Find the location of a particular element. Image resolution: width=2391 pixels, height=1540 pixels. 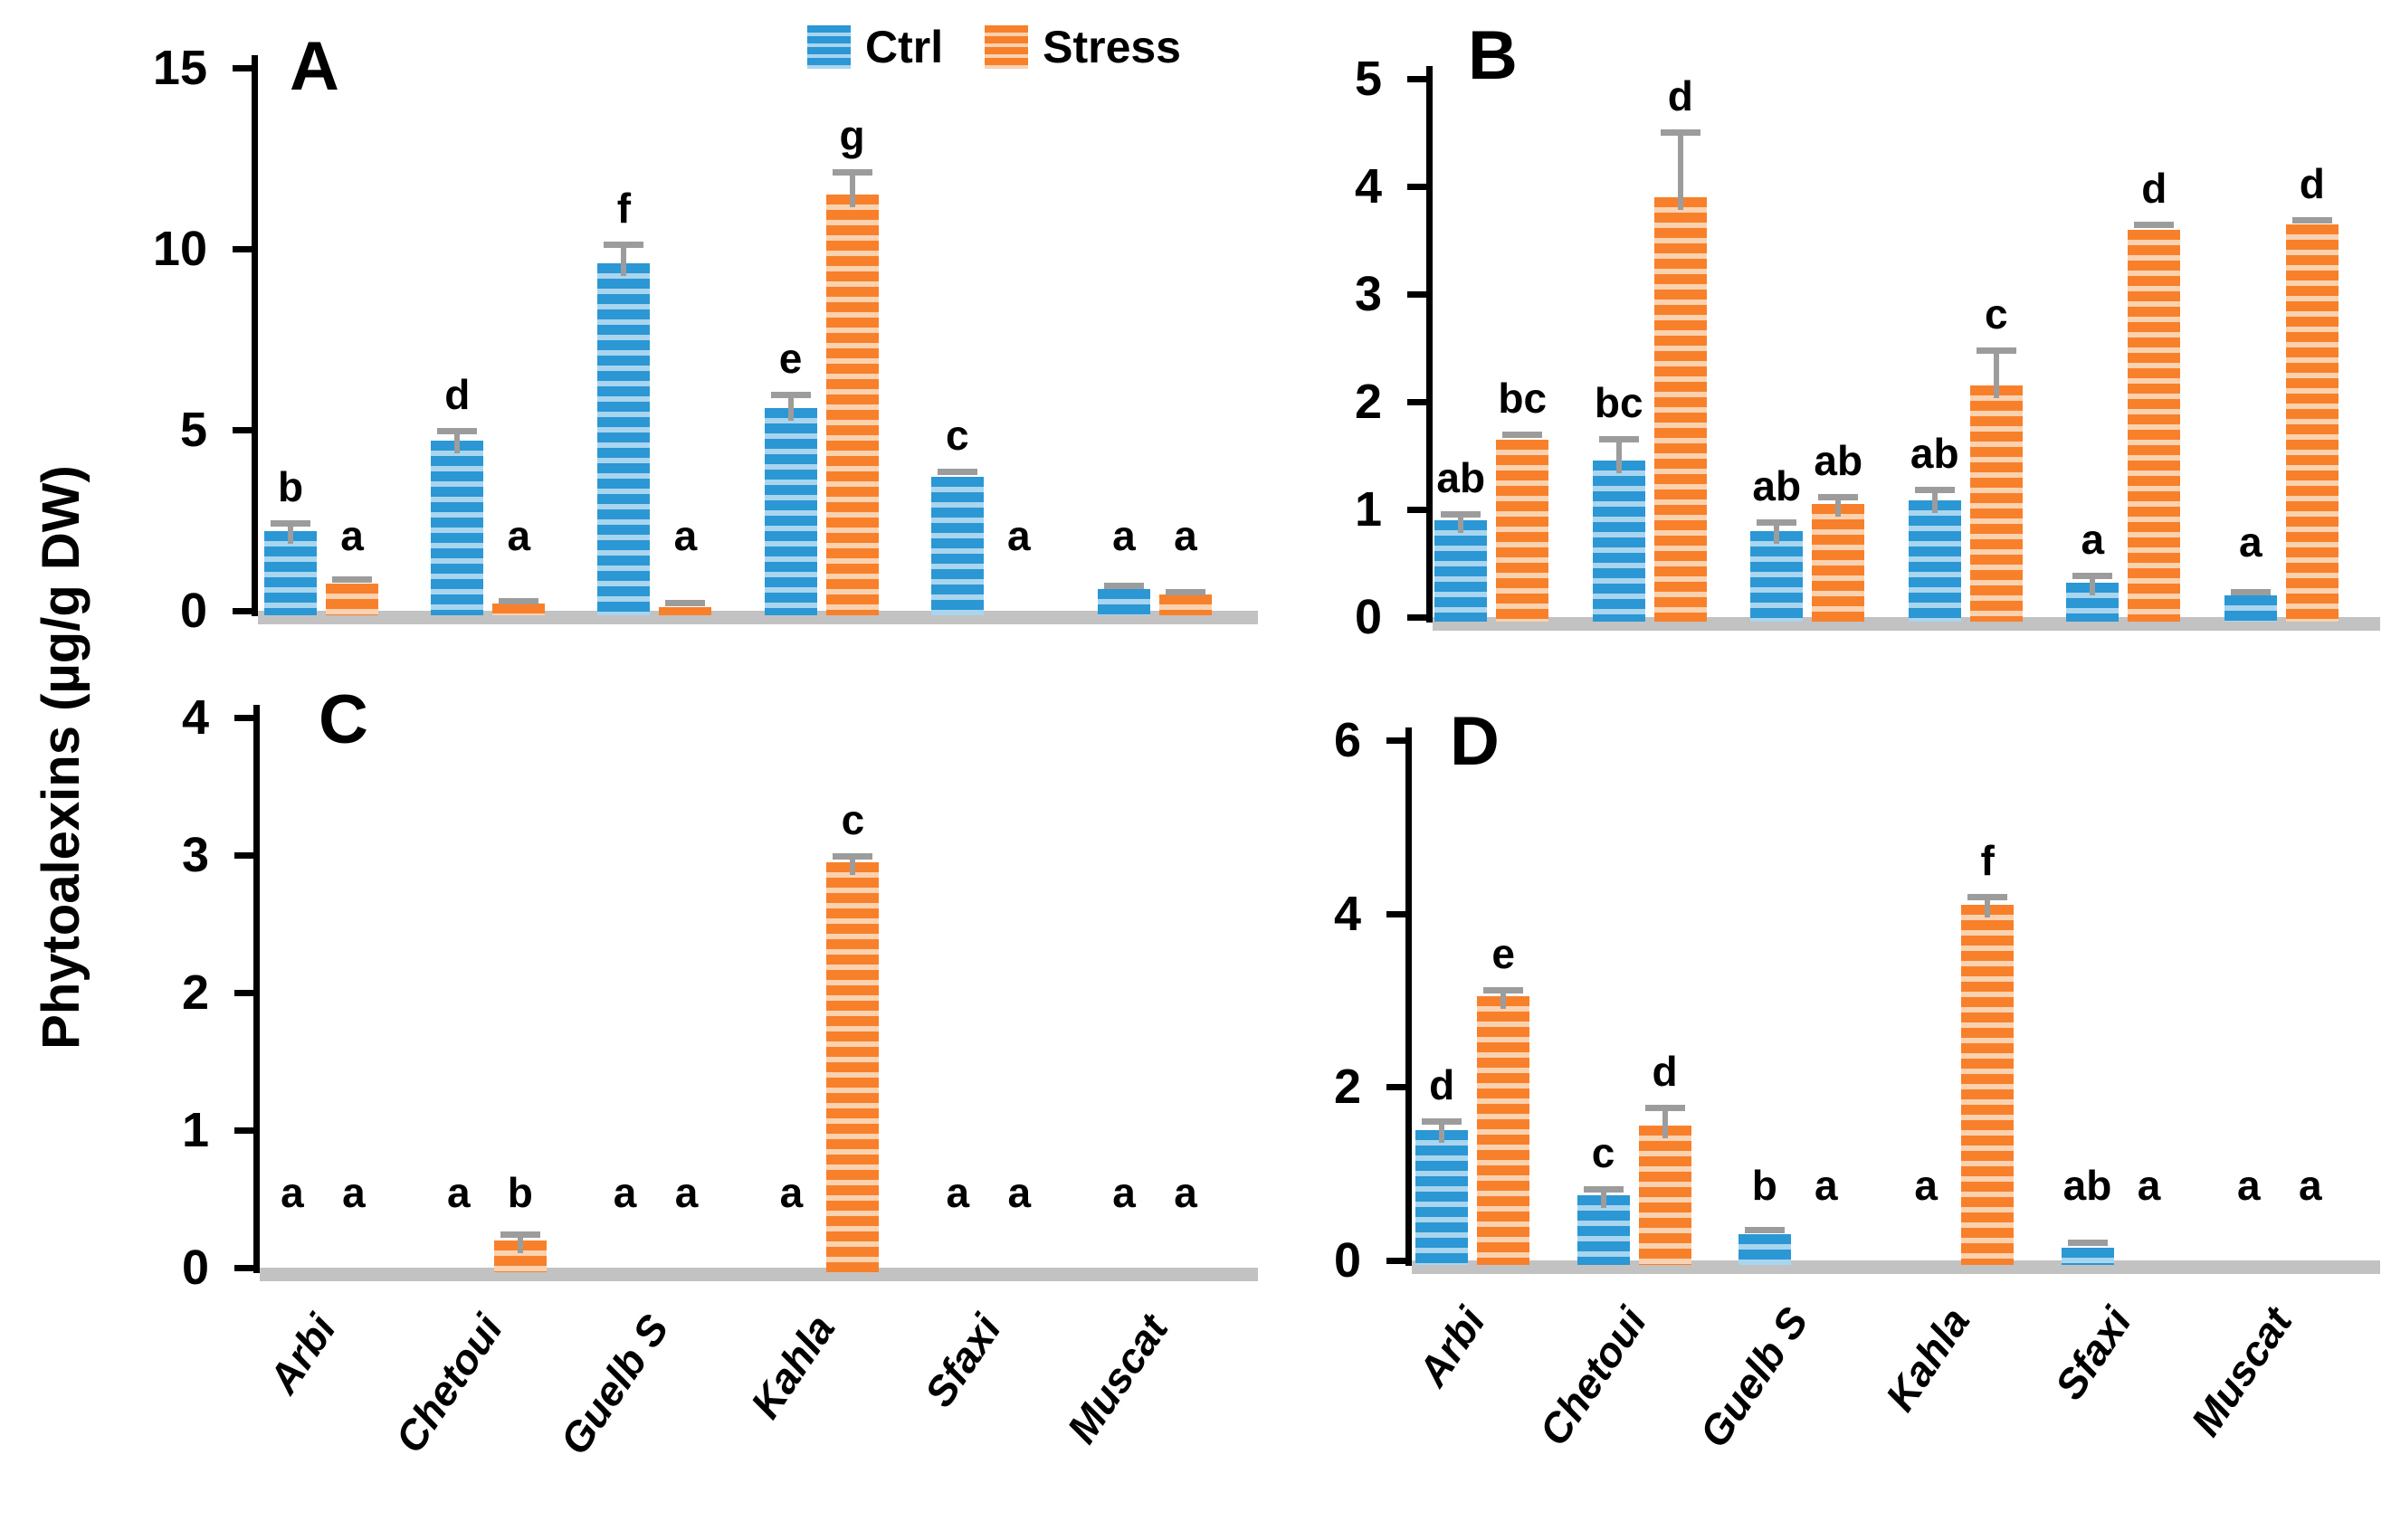

bar-stress-muscat-a is located at coordinates (1185, 604).